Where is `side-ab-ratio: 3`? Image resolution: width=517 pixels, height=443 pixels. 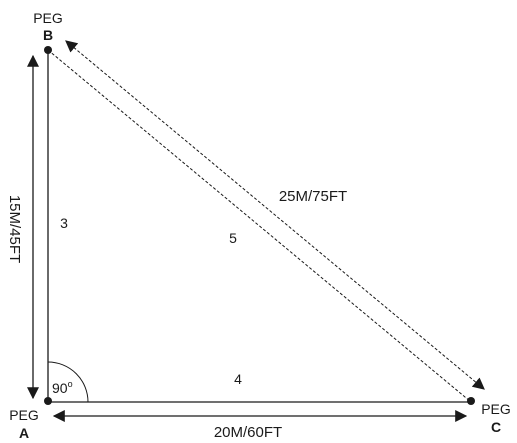
side-ab-ratio: 3 is located at coordinates (64, 223).